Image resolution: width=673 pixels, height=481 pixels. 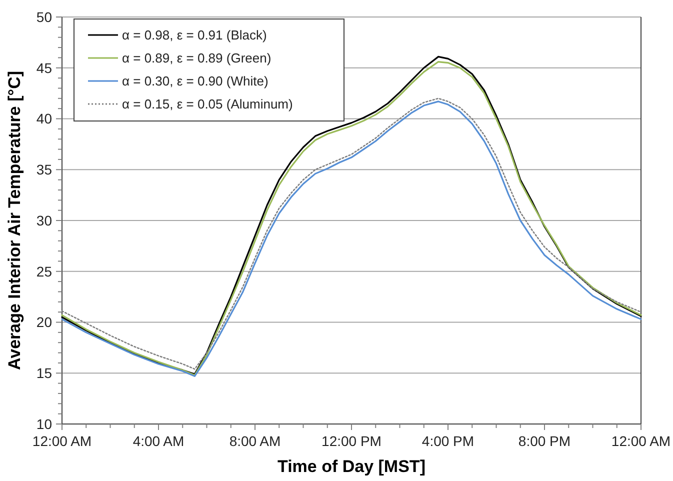 What do you see at coordinates (44, 220) in the screenshot?
I see `y-tick-label: 30` at bounding box center [44, 220].